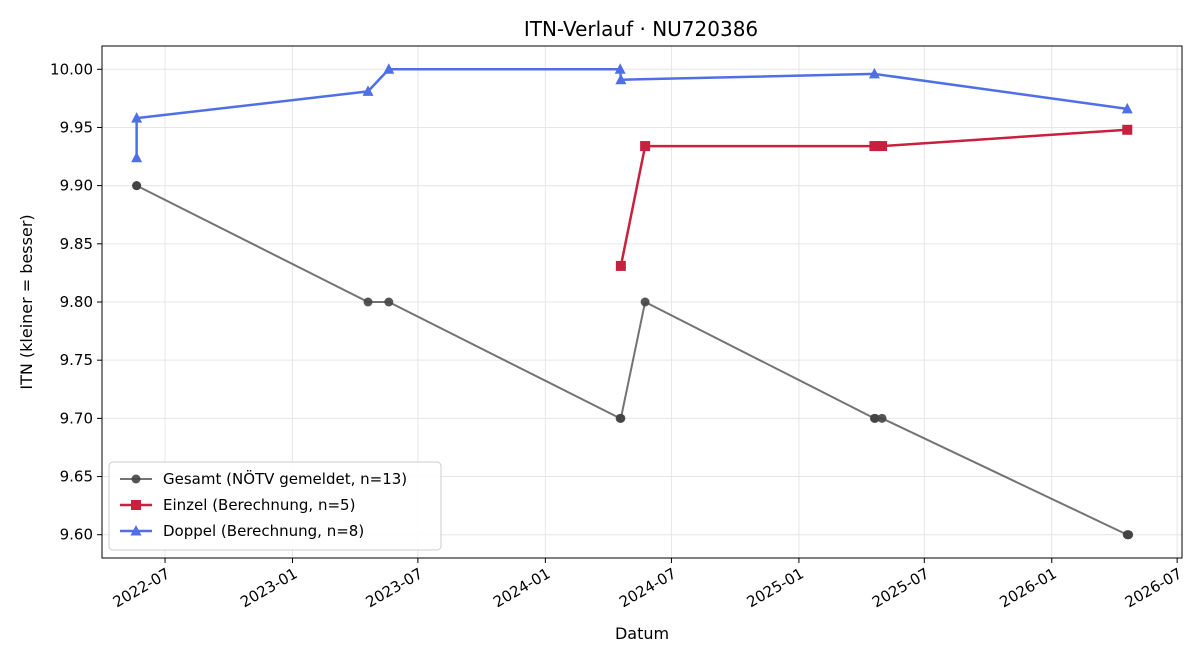 This screenshot has height=660, width=1200. Describe the element at coordinates (259, 505) in the screenshot. I see `legend-label: Einzel (Berechnung, n=5)` at that location.